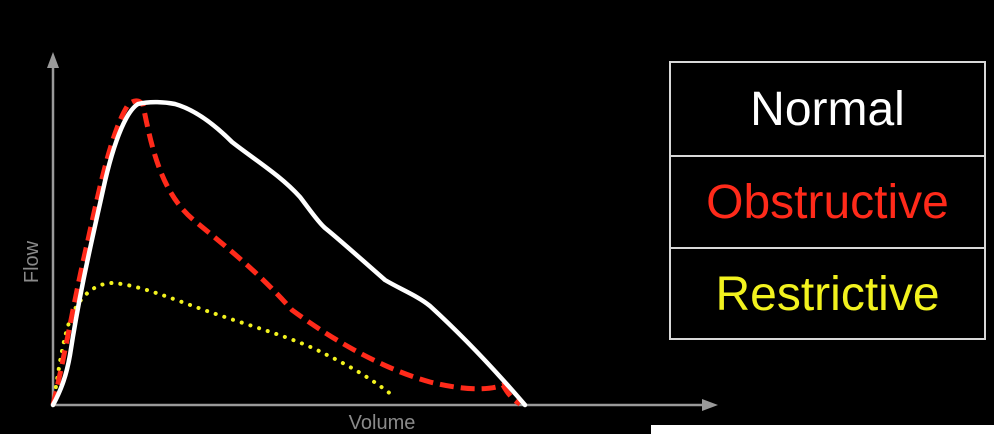 This screenshot has height=434, width=994. Describe the element at coordinates (53, 60) in the screenshot. I see `y-axis-arrowhead` at that location.